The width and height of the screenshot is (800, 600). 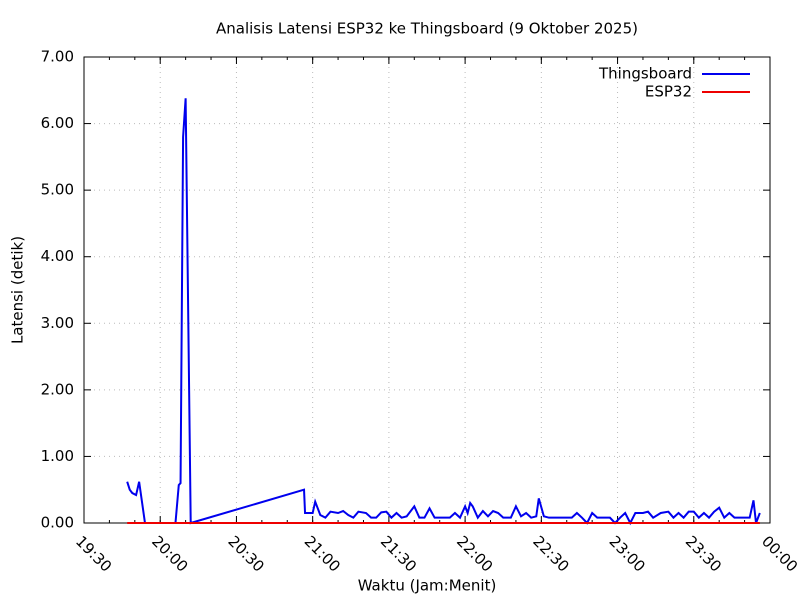 What do you see at coordinates (169, 553) in the screenshot?
I see `x-tick-label: 20:00` at bounding box center [169, 553].